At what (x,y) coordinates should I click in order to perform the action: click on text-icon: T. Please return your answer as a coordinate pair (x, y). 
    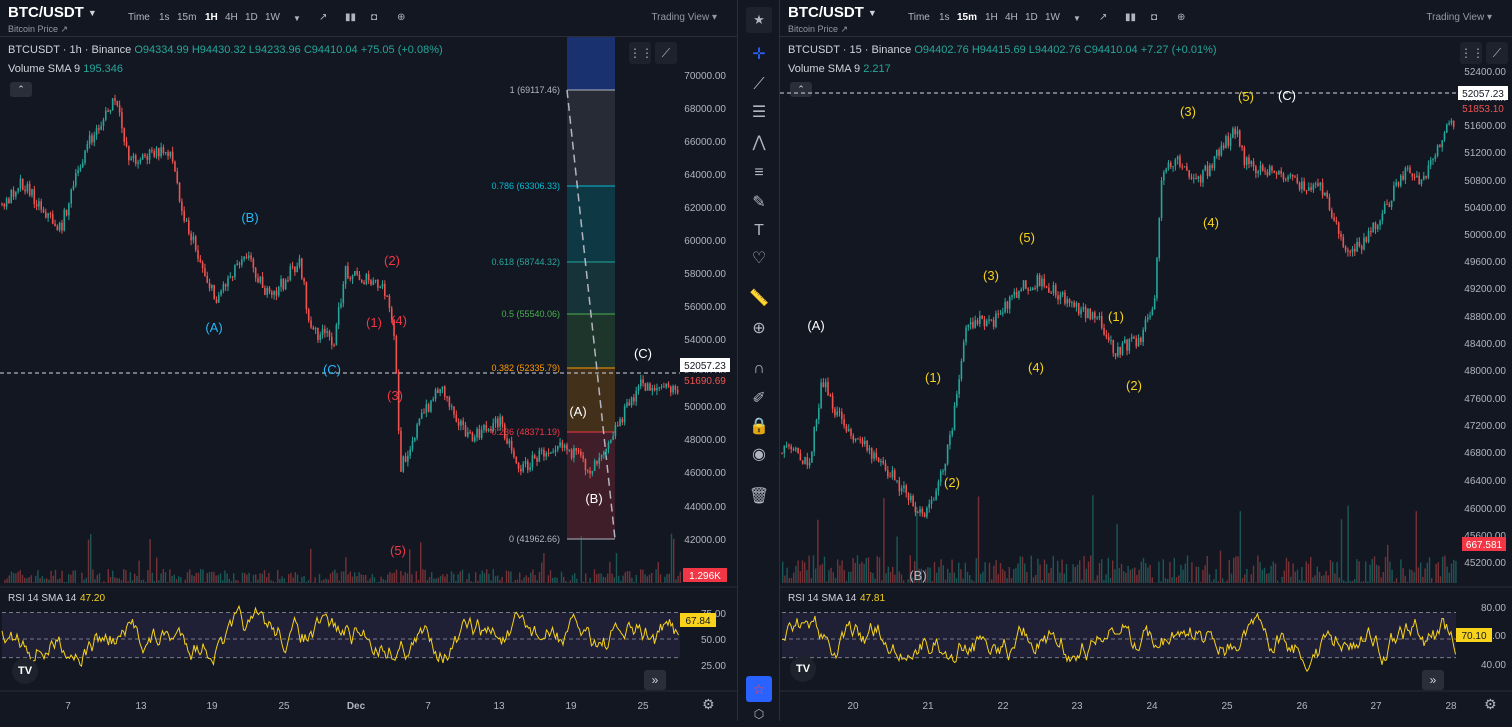
    Looking at the image, I should click on (759, 231).